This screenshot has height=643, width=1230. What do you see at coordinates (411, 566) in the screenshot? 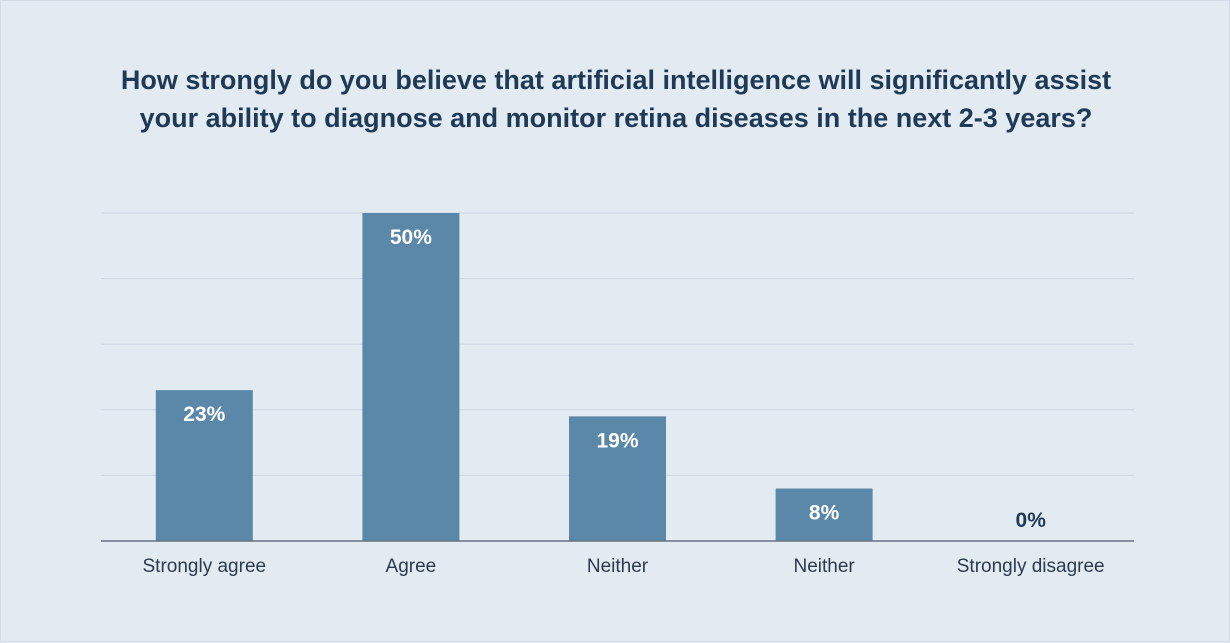
I see `category-label: Agree` at bounding box center [411, 566].